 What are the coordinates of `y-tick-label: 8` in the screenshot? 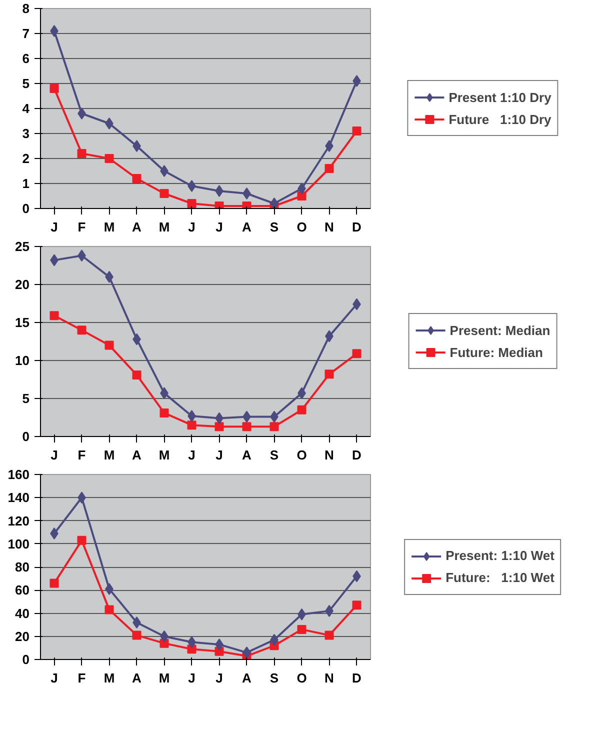 It's located at (26, 8).